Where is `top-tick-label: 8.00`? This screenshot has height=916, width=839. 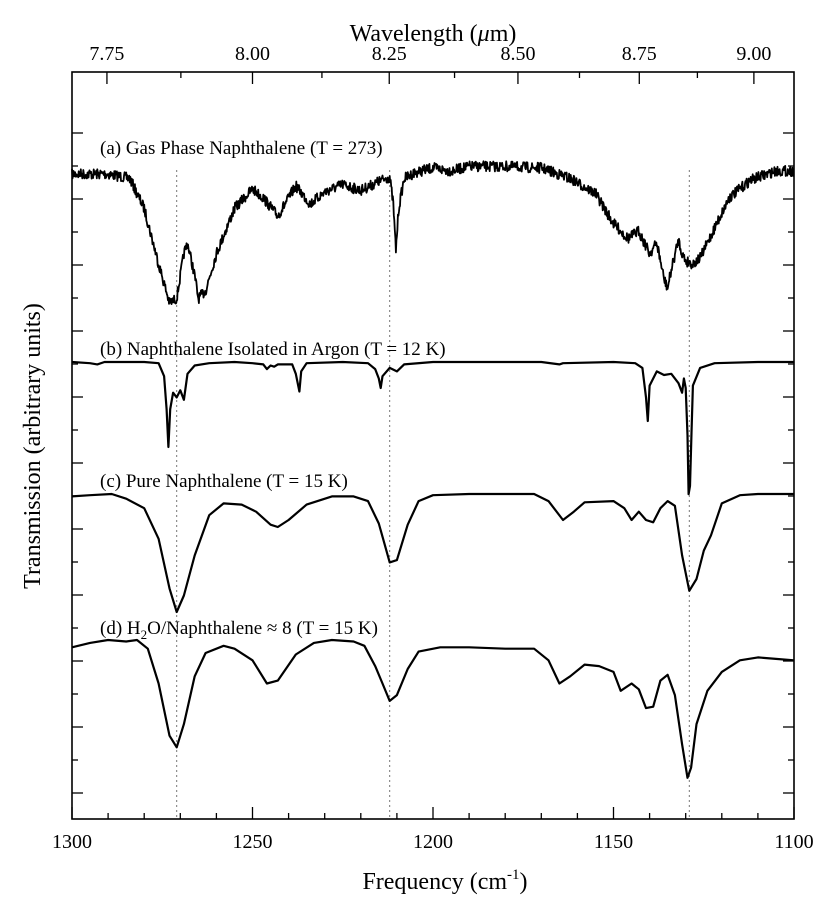 top-tick-label: 8.00 is located at coordinates (252, 54).